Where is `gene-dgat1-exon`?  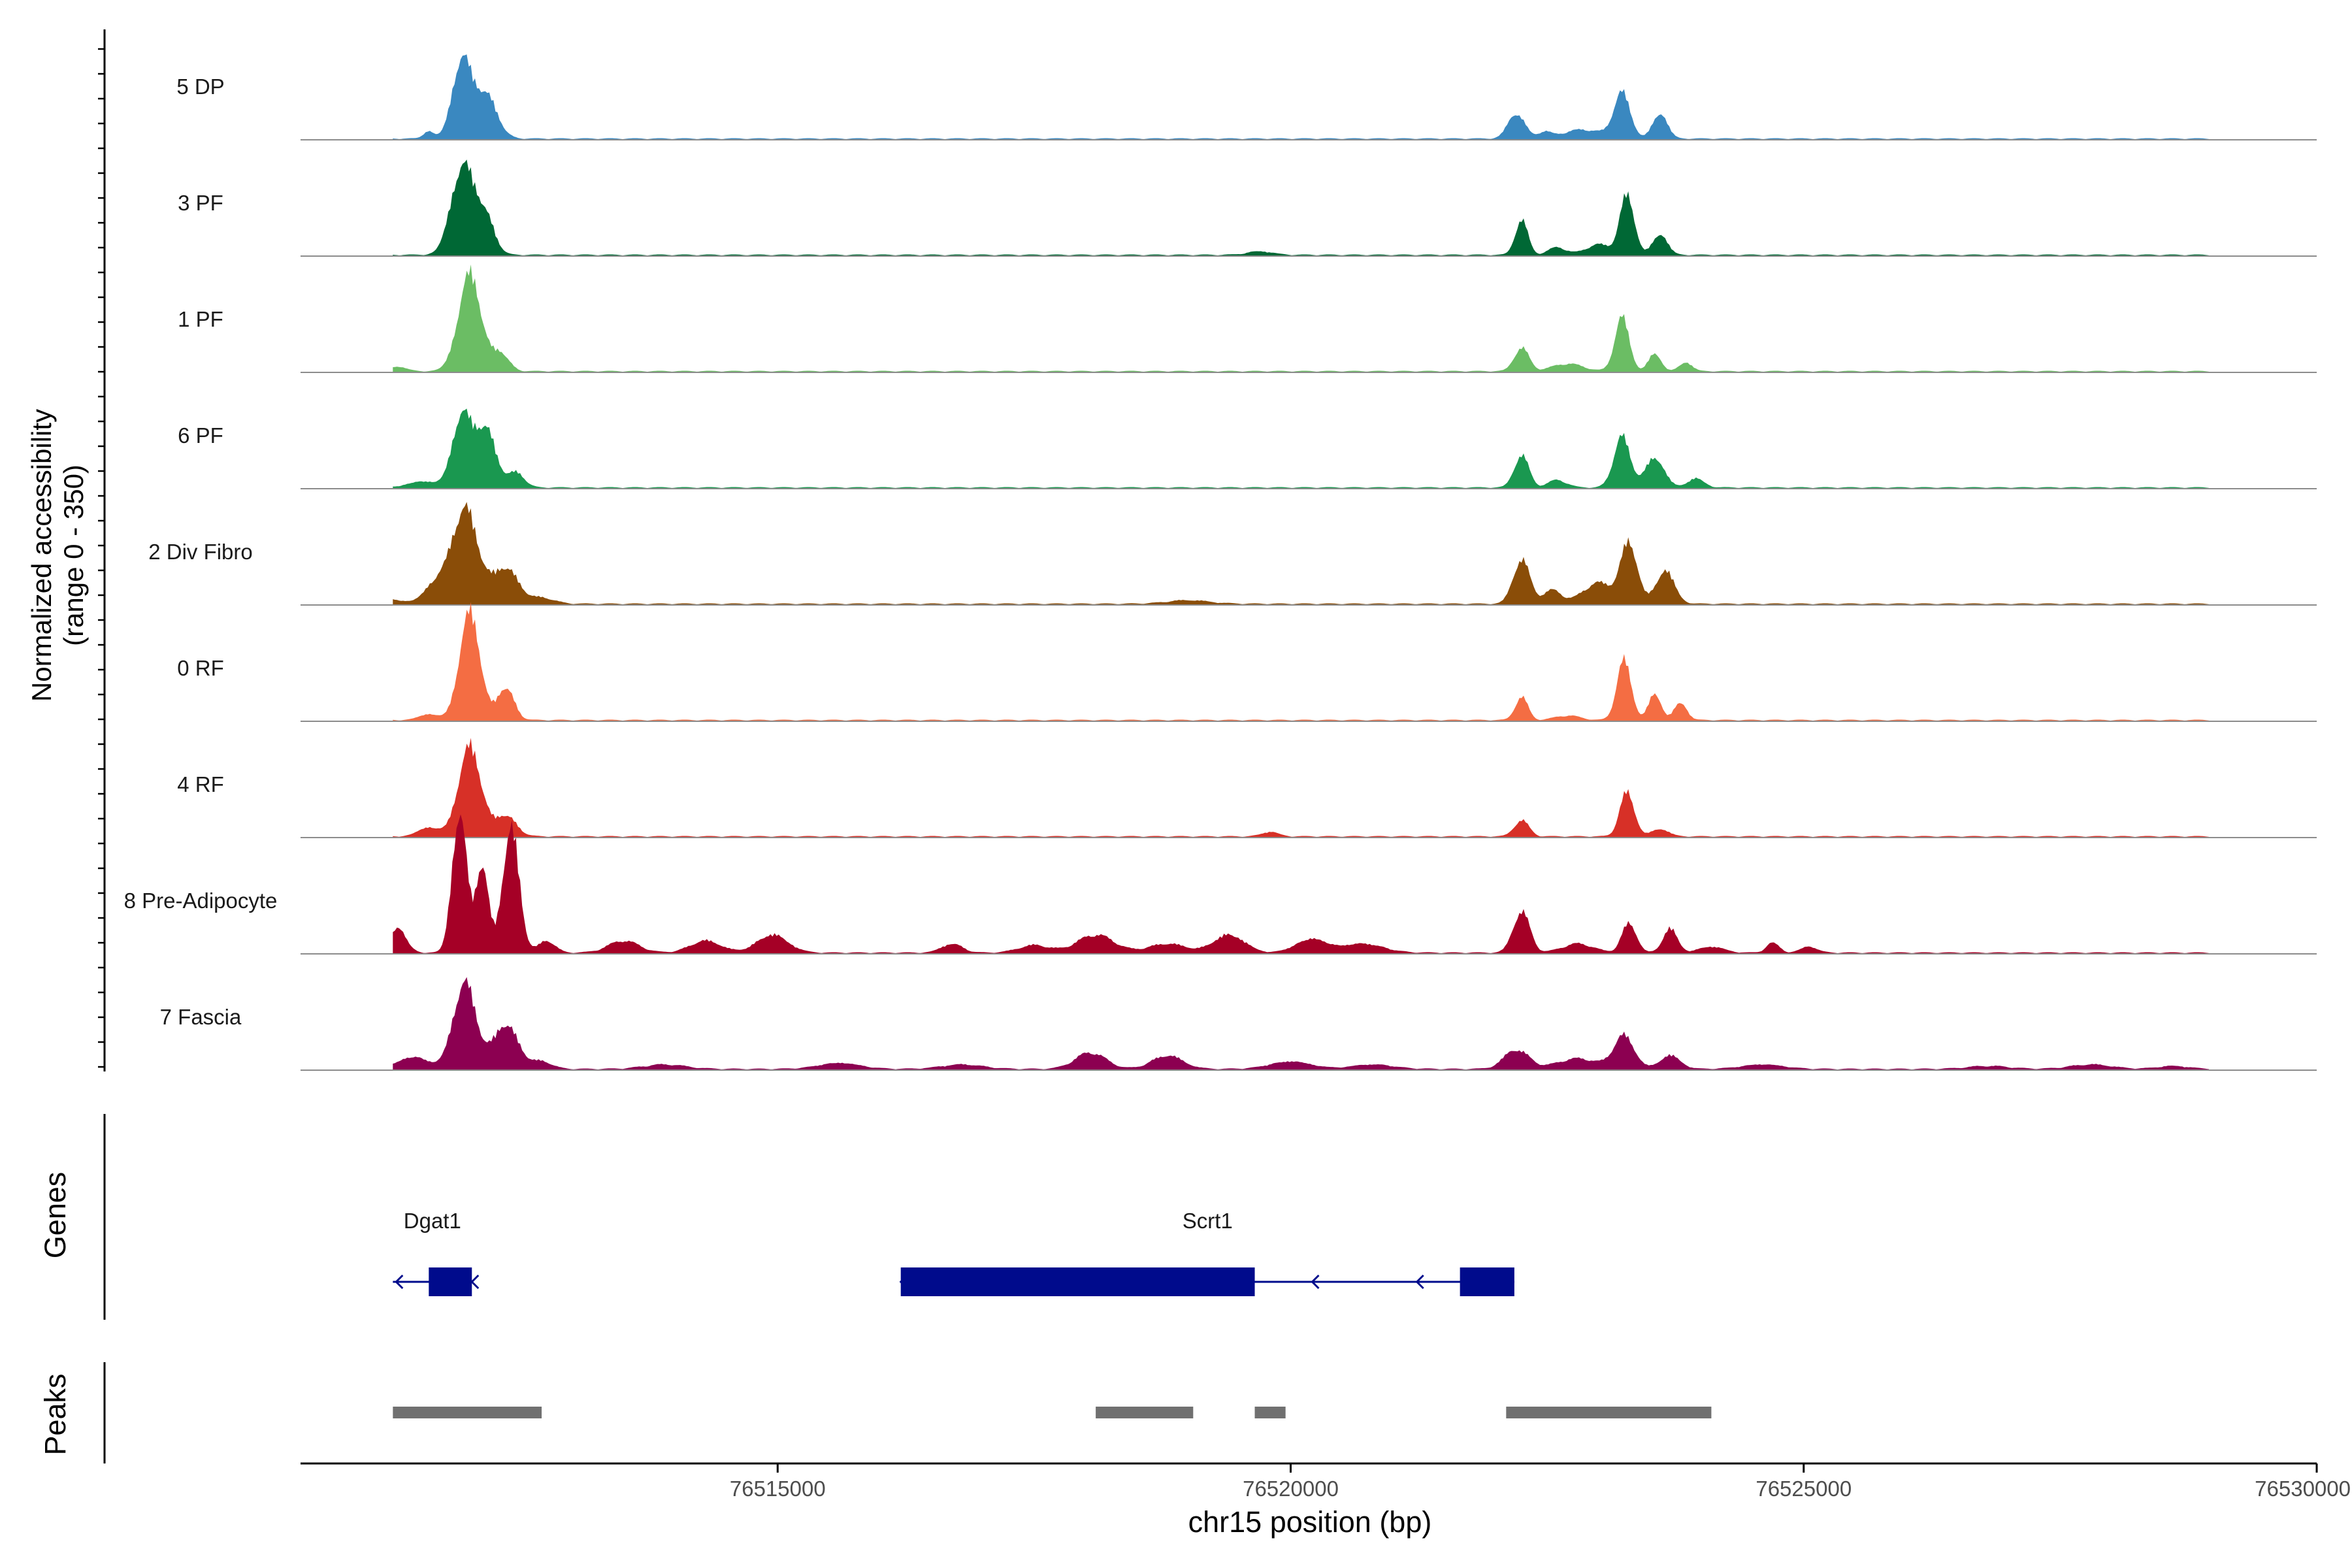 gene-dgat1-exon is located at coordinates (450, 1281).